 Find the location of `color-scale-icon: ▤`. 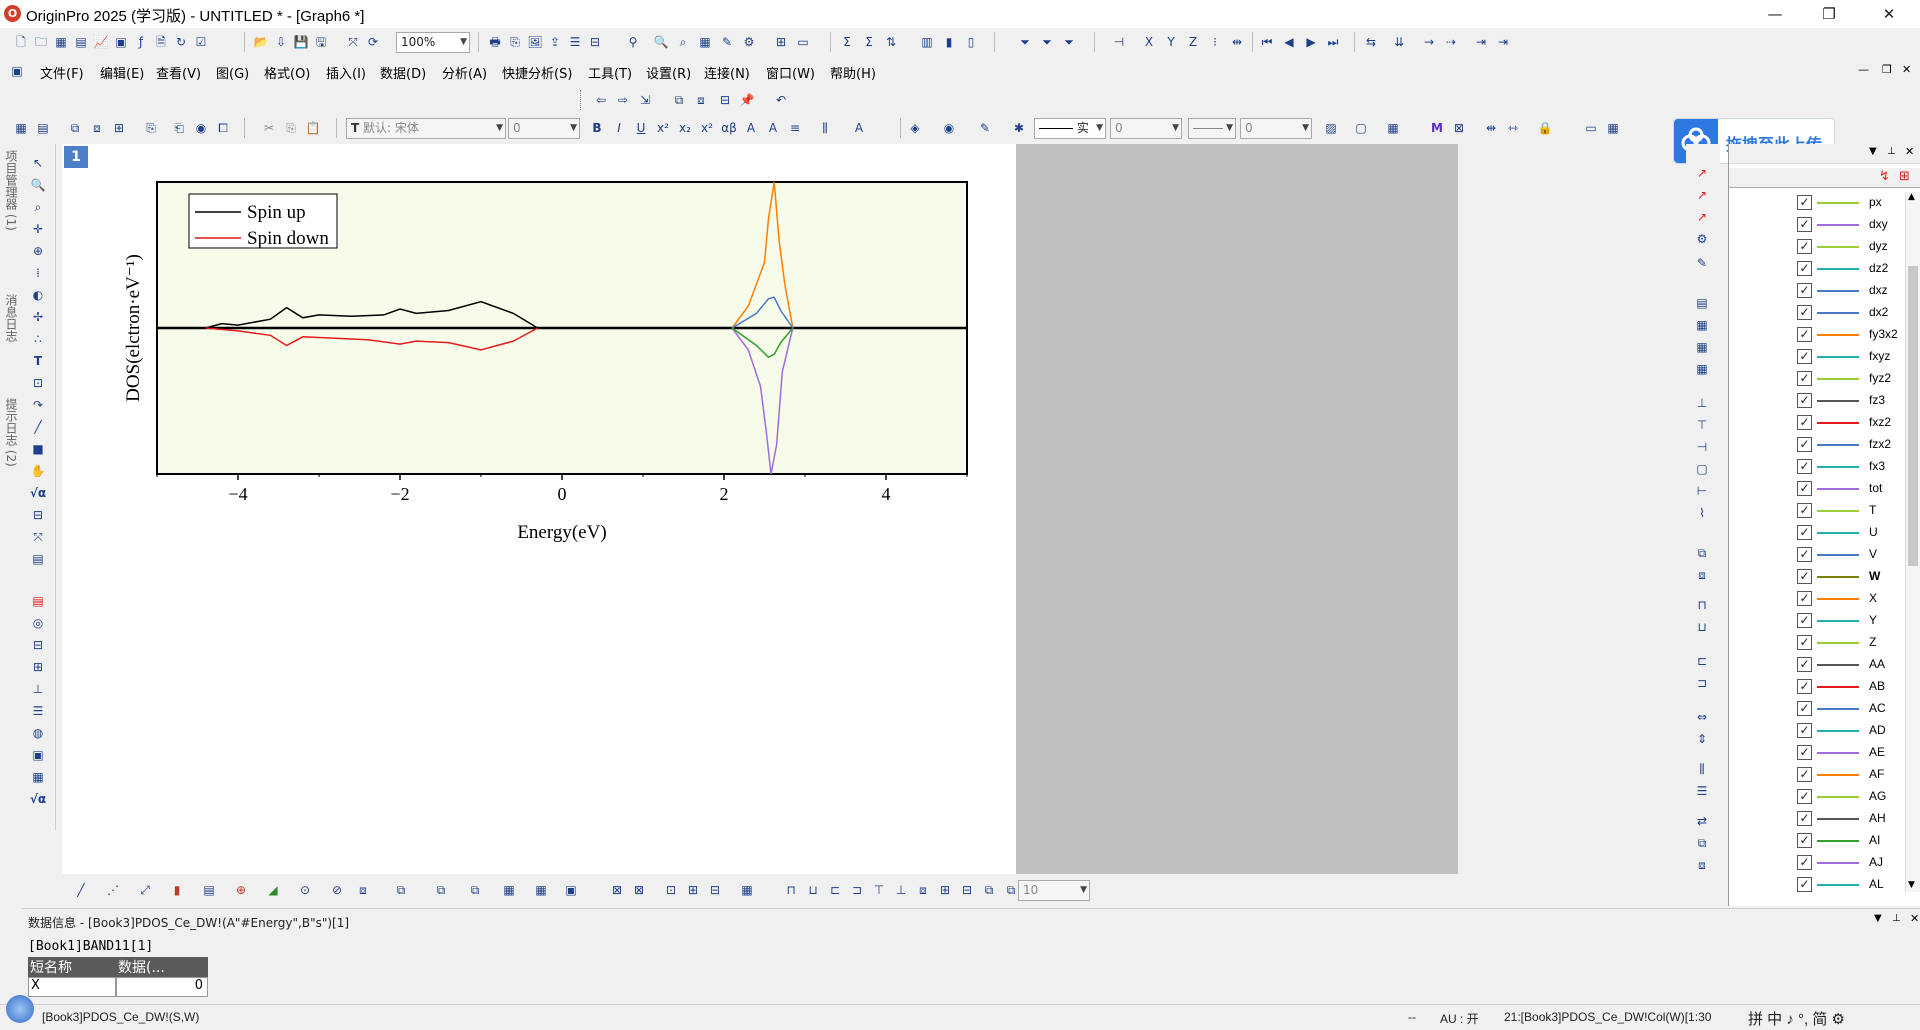

color-scale-icon: ▤ is located at coordinates (38, 601).